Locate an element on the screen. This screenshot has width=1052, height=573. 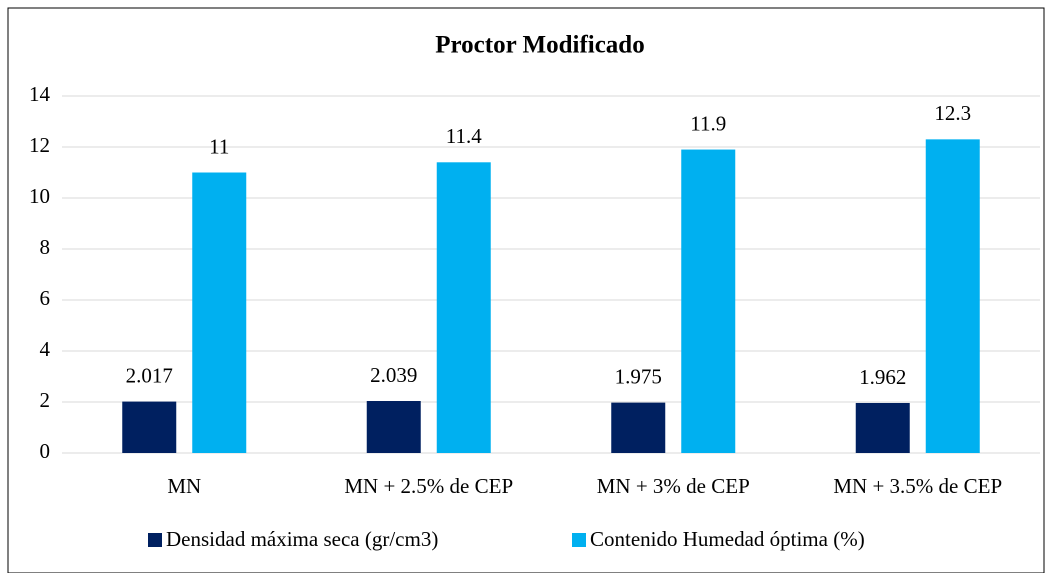
data-label: 2.039 is located at coordinates (393, 375).